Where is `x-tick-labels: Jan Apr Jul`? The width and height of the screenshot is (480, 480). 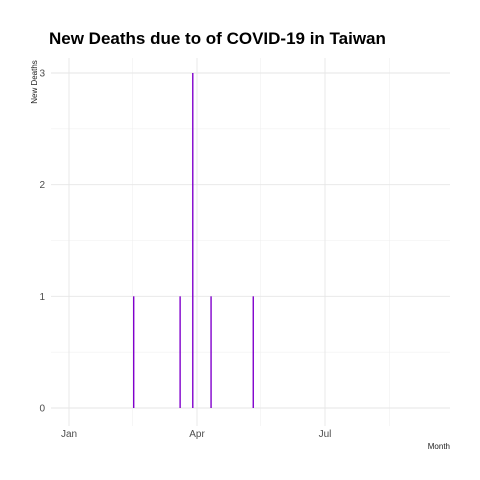 x-tick-labels: Jan Apr Jul is located at coordinates (196, 434).